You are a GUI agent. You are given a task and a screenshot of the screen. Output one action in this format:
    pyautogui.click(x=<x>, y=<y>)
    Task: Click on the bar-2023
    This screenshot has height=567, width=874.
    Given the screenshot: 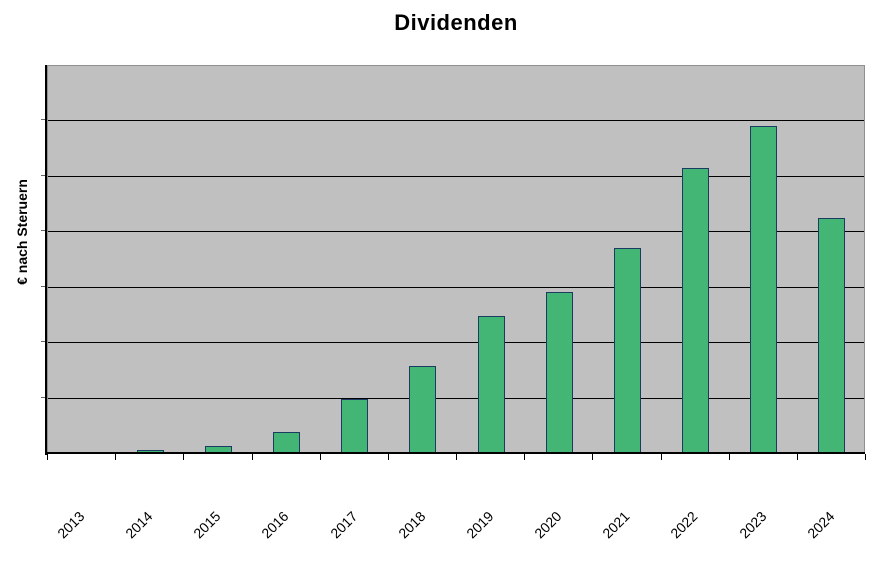 What is the action you would take?
    pyautogui.click(x=763, y=289)
    